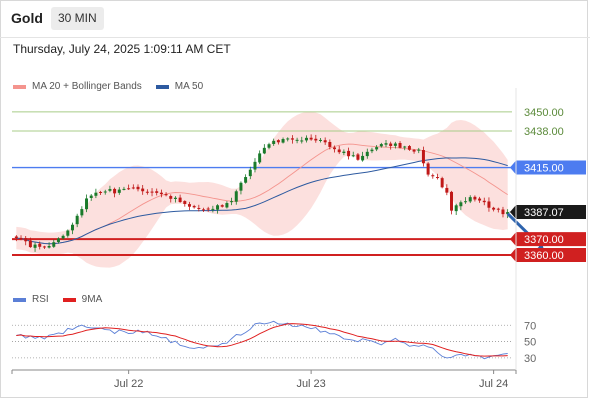  I want to click on legend-item-9ma: 9MA, so click(82, 299).